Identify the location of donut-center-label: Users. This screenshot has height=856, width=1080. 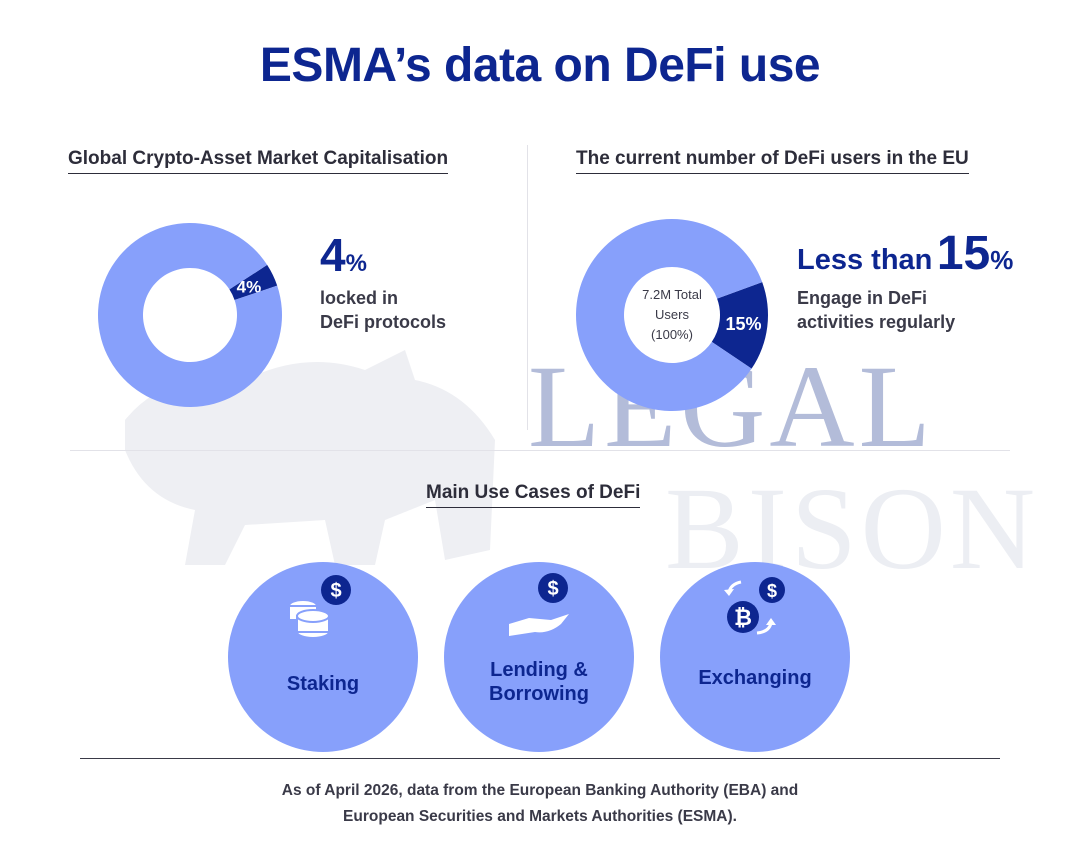
(672, 314).